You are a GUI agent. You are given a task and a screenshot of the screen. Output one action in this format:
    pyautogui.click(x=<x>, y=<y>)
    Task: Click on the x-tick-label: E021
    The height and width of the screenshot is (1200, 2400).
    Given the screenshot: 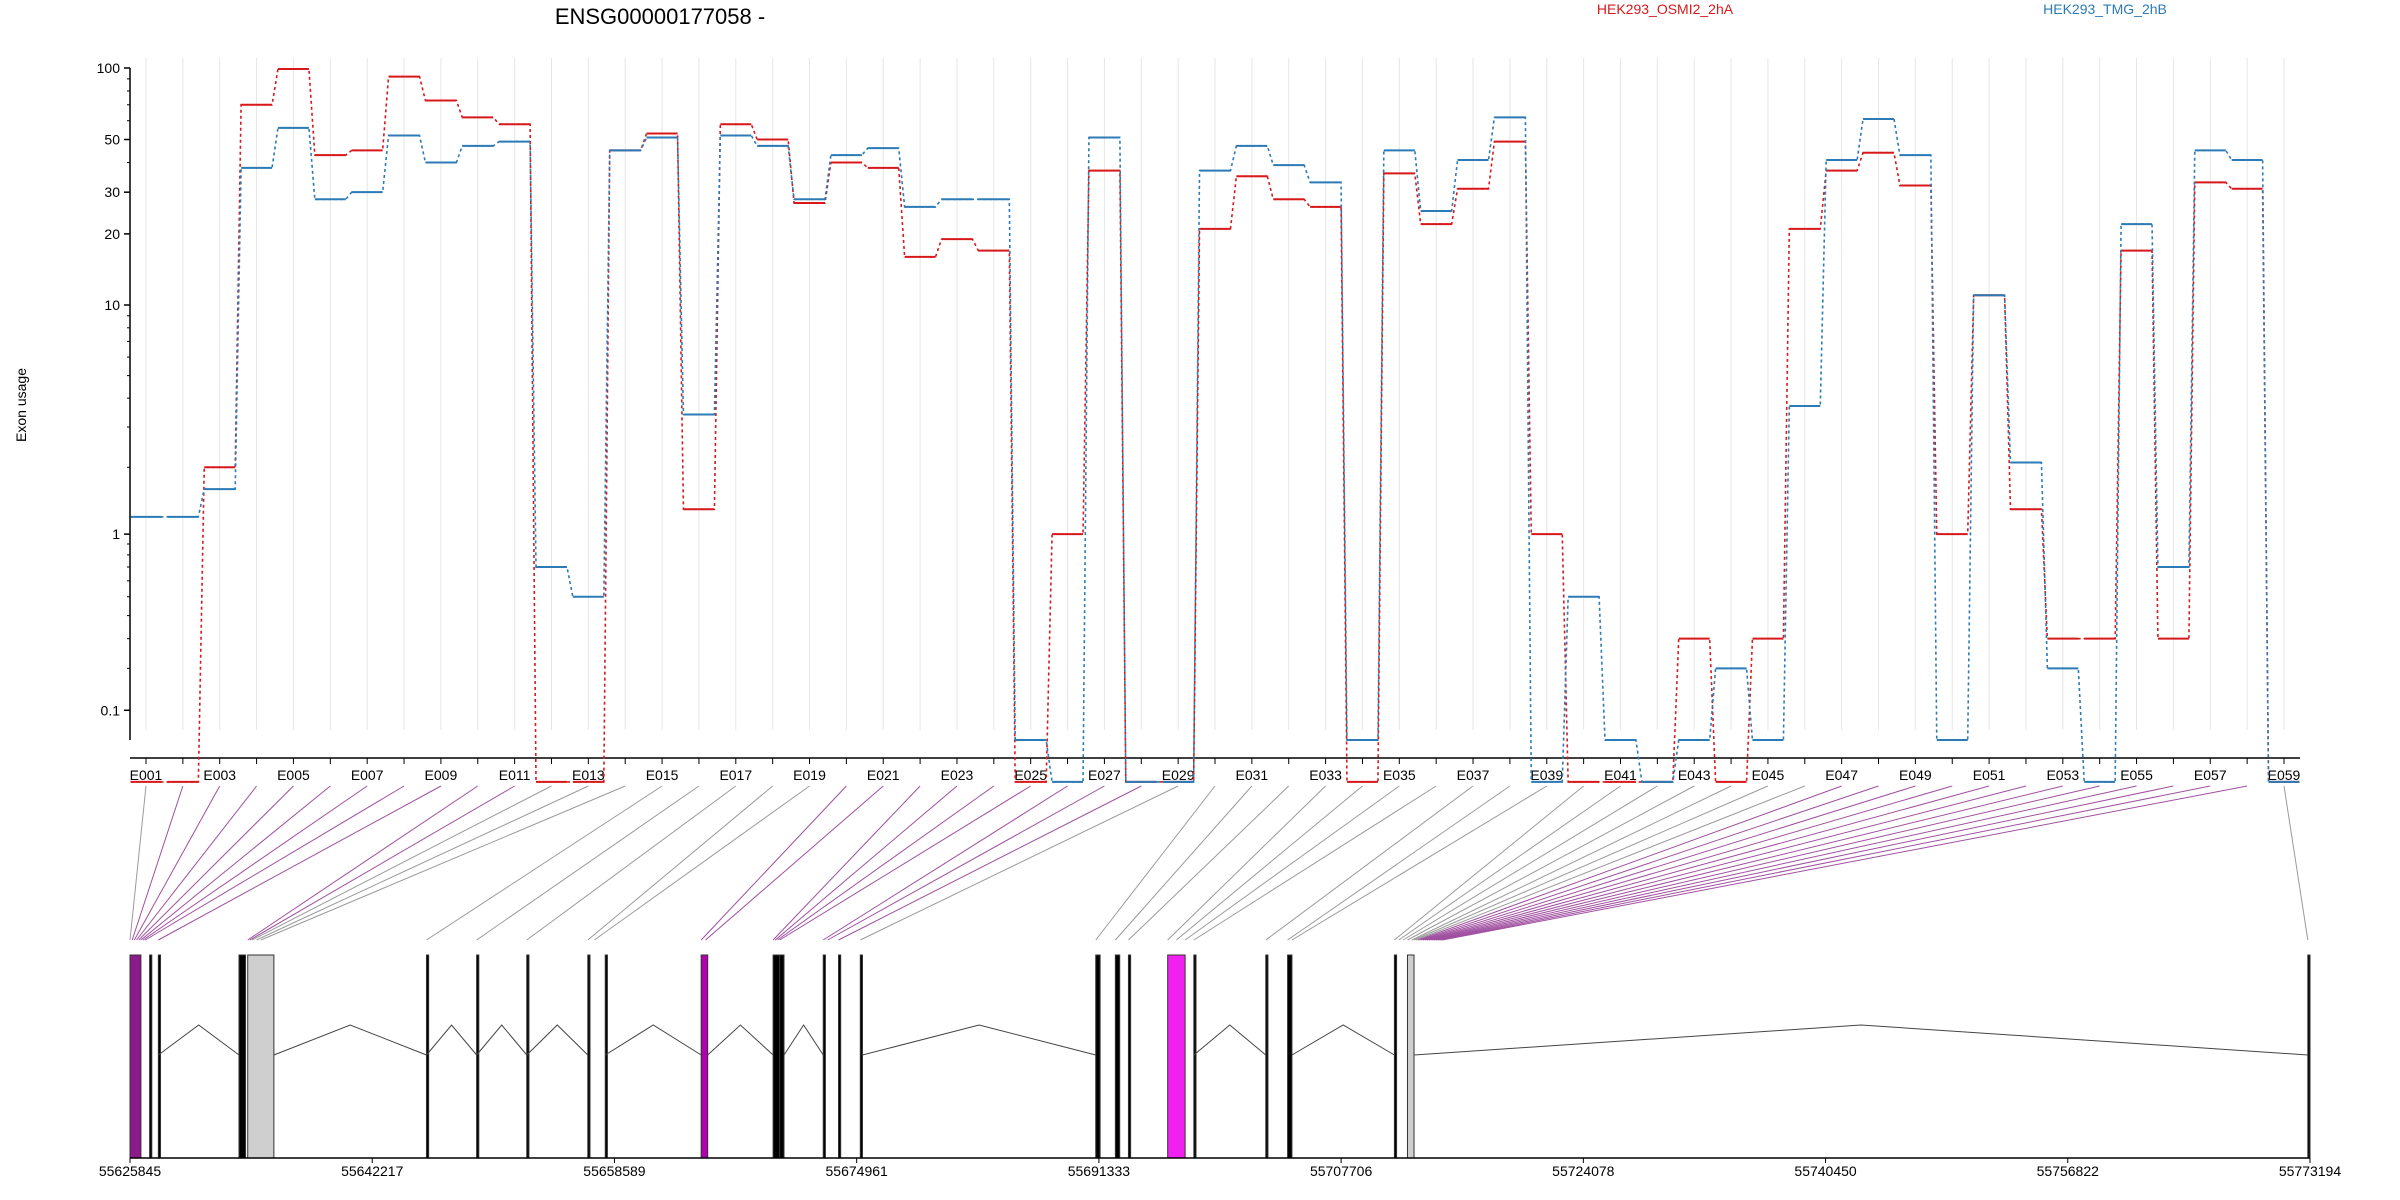 What is the action you would take?
    pyautogui.click(x=883, y=775)
    